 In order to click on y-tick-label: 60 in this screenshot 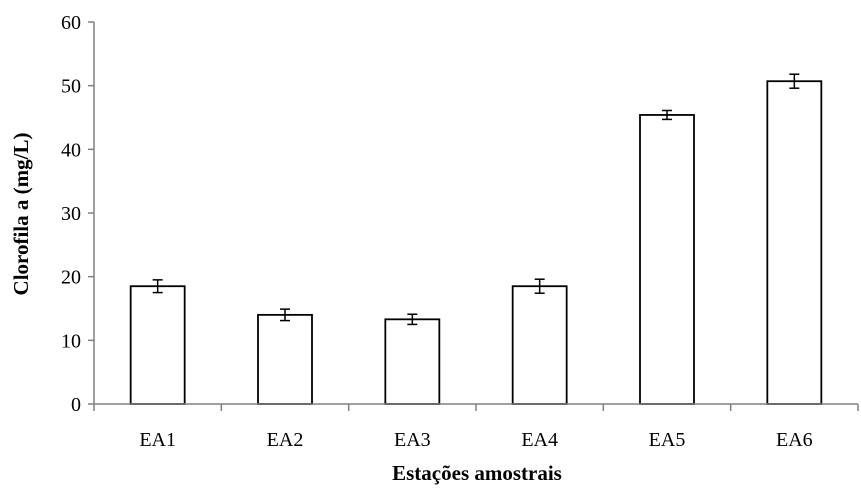, I will do `click(71, 23)`.